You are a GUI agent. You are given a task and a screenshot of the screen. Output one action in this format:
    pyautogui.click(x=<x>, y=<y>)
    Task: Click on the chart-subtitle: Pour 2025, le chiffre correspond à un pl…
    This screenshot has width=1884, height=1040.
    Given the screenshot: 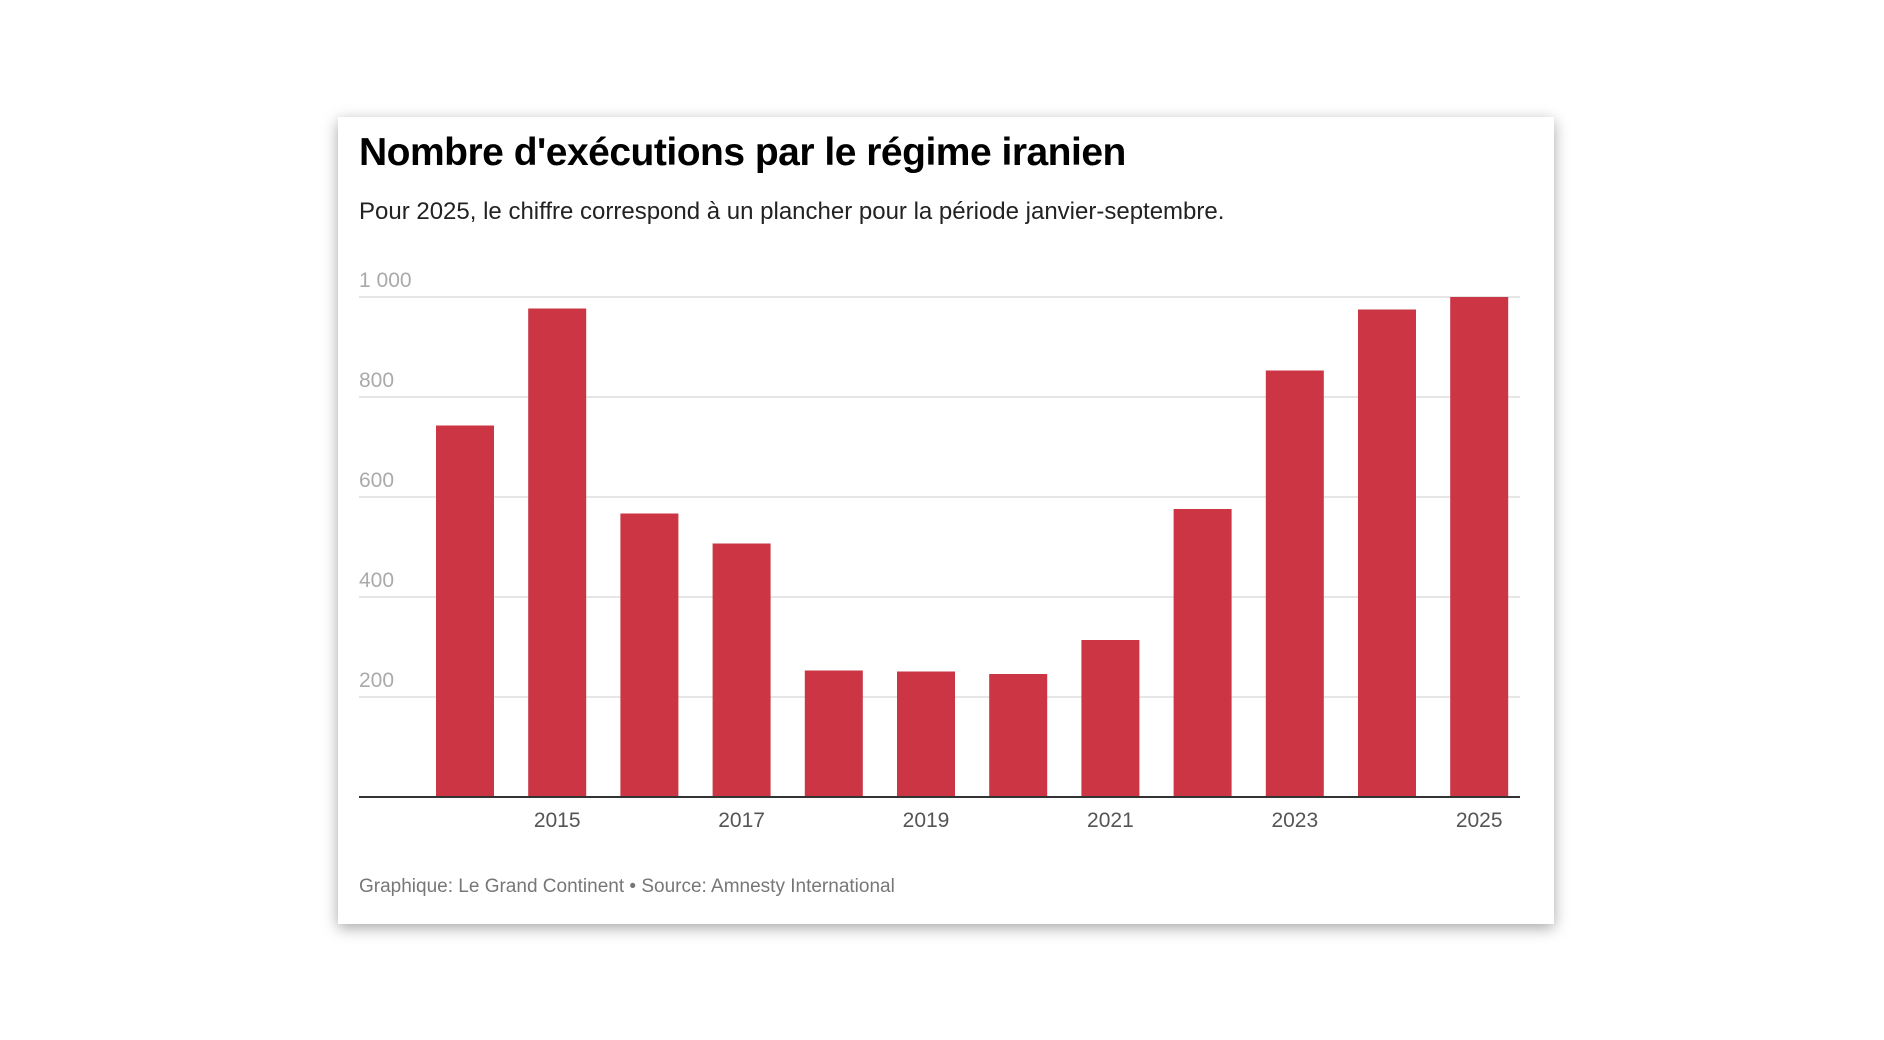 What is the action you would take?
    pyautogui.click(x=792, y=211)
    